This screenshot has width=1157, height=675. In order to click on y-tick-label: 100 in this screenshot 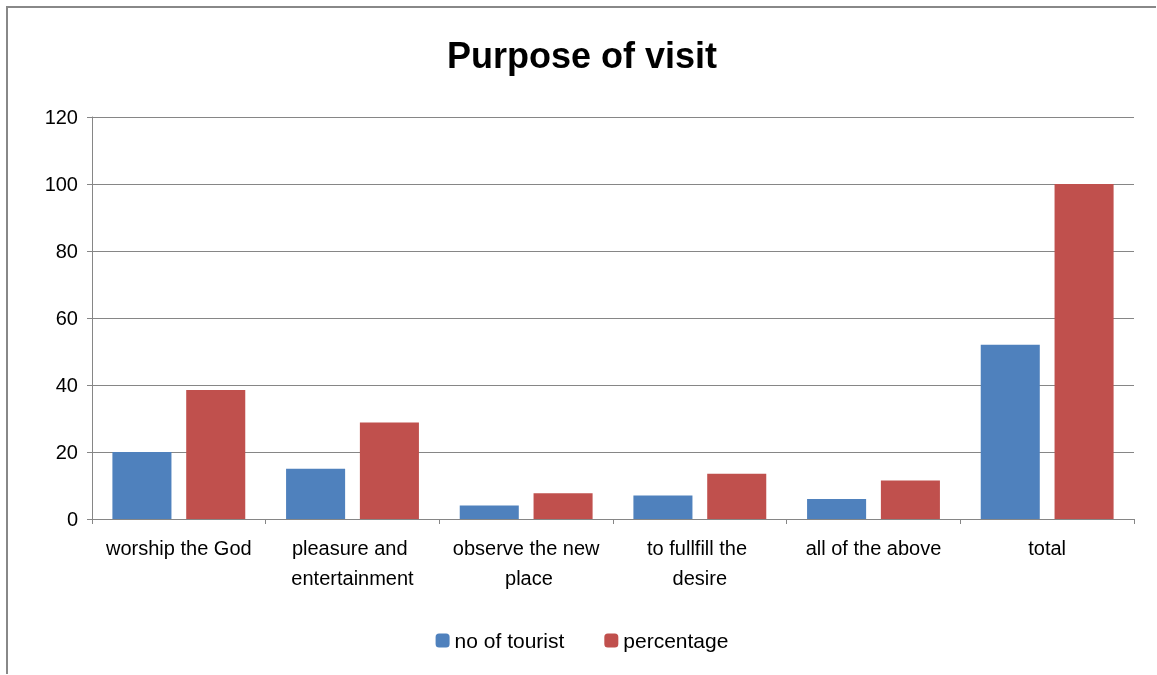, I will do `click(61, 184)`.